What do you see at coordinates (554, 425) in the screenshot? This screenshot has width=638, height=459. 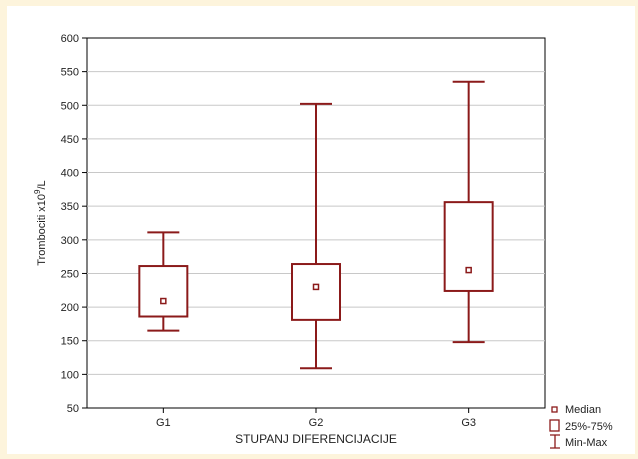 I see `legend-box-icon` at bounding box center [554, 425].